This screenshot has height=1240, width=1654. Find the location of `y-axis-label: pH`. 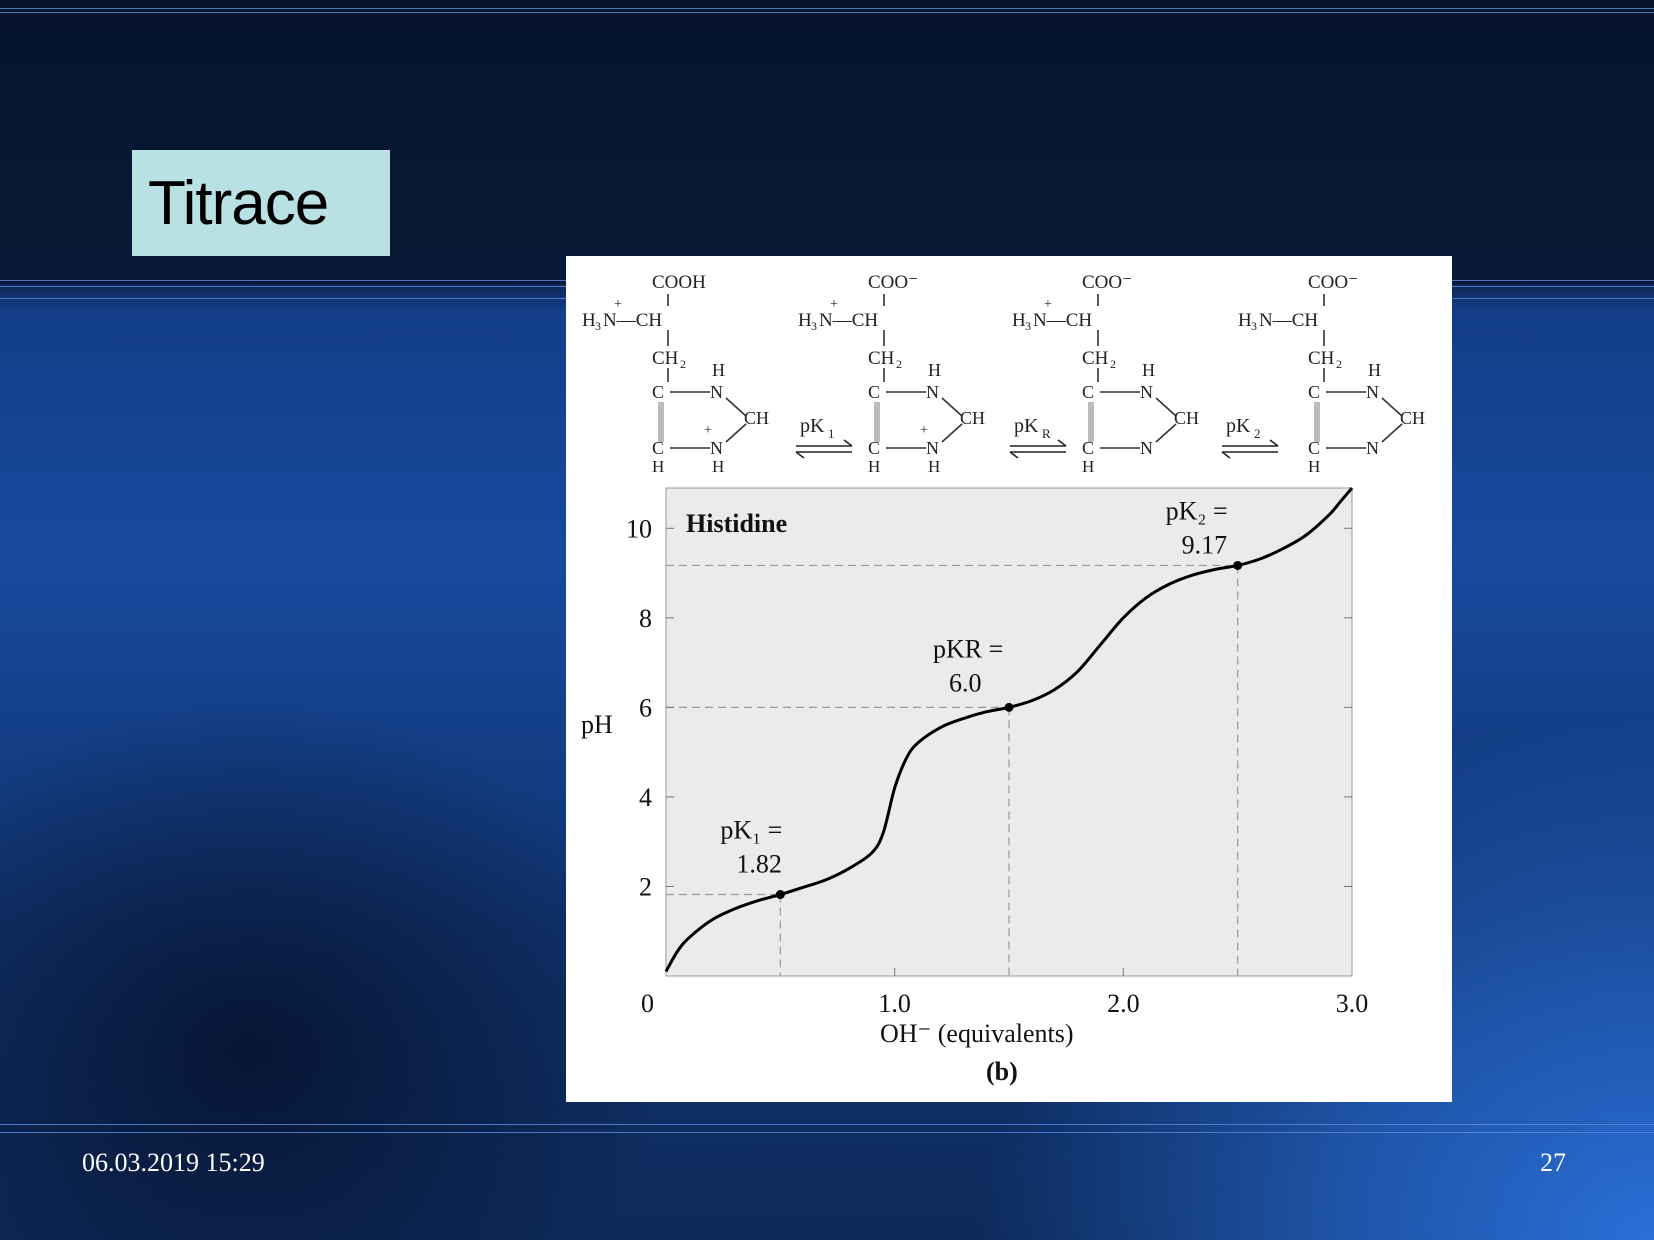

y-axis-label: pH is located at coordinates (597, 724).